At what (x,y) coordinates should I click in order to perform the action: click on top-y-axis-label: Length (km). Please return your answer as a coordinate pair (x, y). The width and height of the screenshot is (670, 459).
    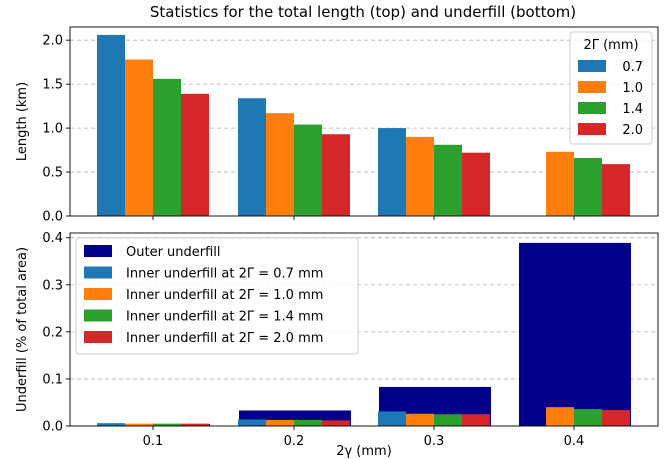
    Looking at the image, I should click on (22, 121).